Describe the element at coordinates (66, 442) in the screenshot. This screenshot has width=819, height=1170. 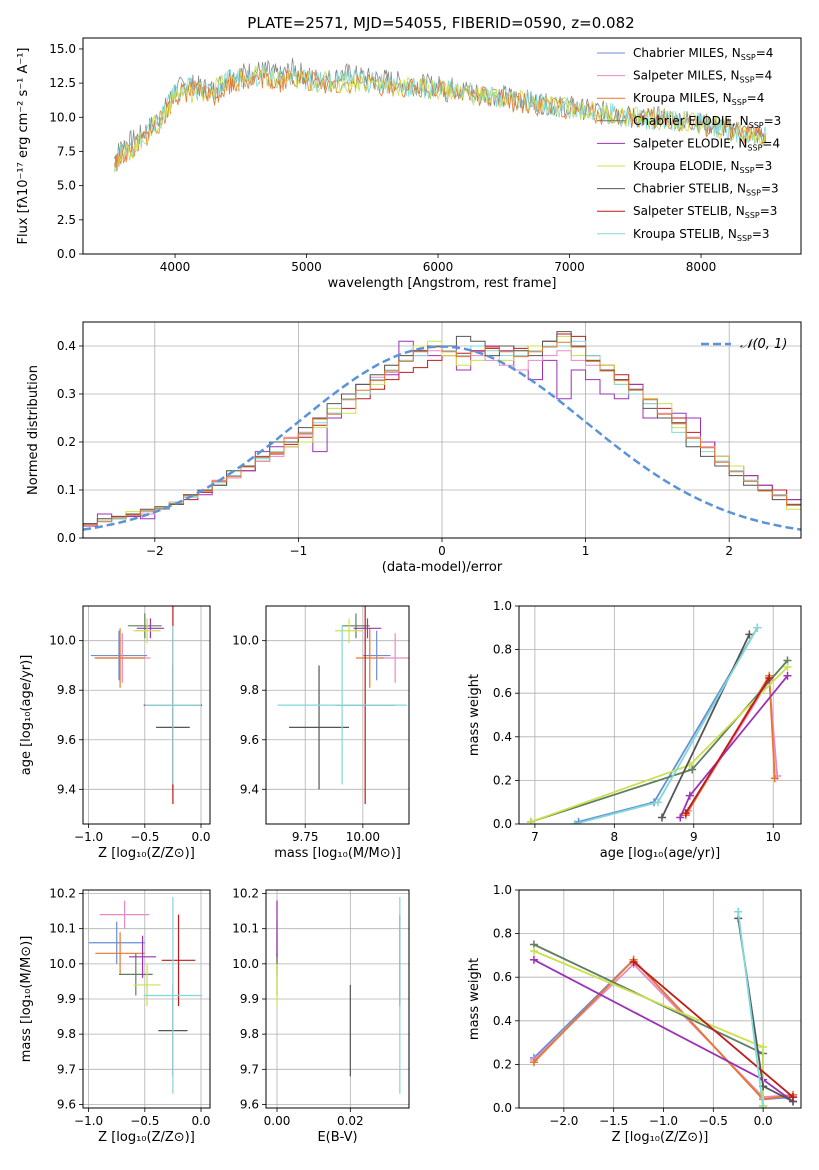
I see `y-tick-label: 0.2` at that location.